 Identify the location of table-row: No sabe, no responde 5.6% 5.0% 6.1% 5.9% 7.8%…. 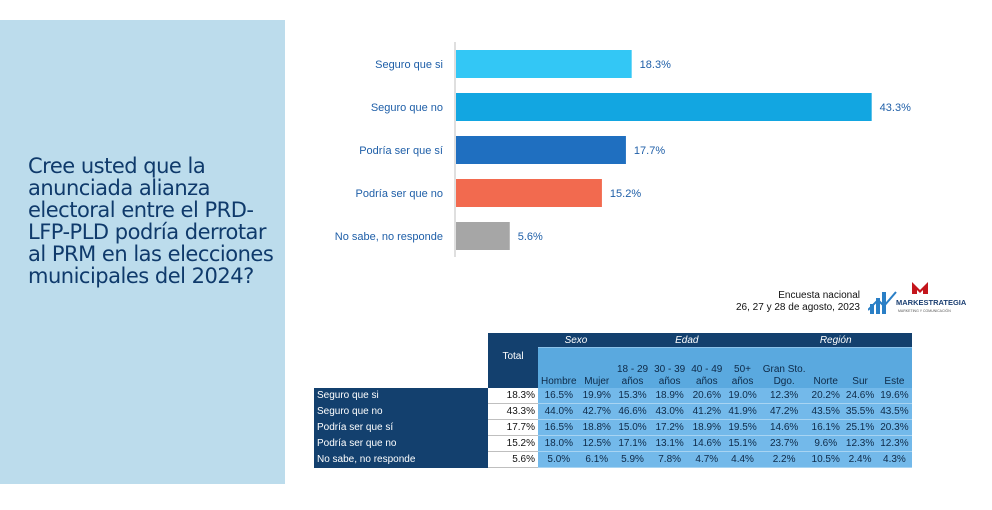
(613, 459).